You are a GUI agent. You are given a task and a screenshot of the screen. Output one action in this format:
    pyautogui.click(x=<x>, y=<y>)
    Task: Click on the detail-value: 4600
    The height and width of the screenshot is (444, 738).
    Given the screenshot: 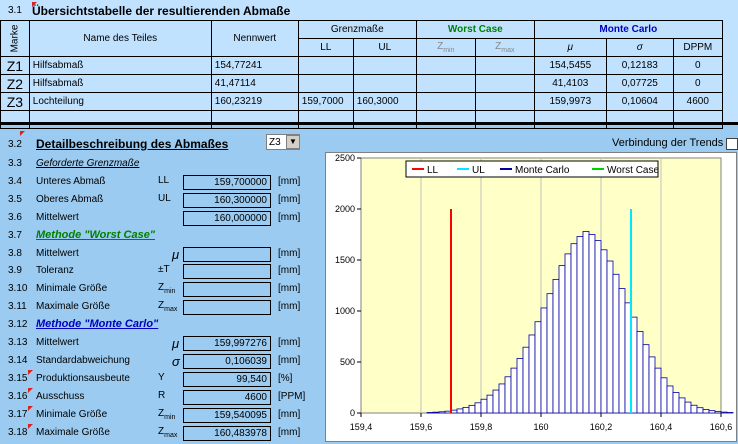 What is the action you would take?
    pyautogui.click(x=227, y=397)
    